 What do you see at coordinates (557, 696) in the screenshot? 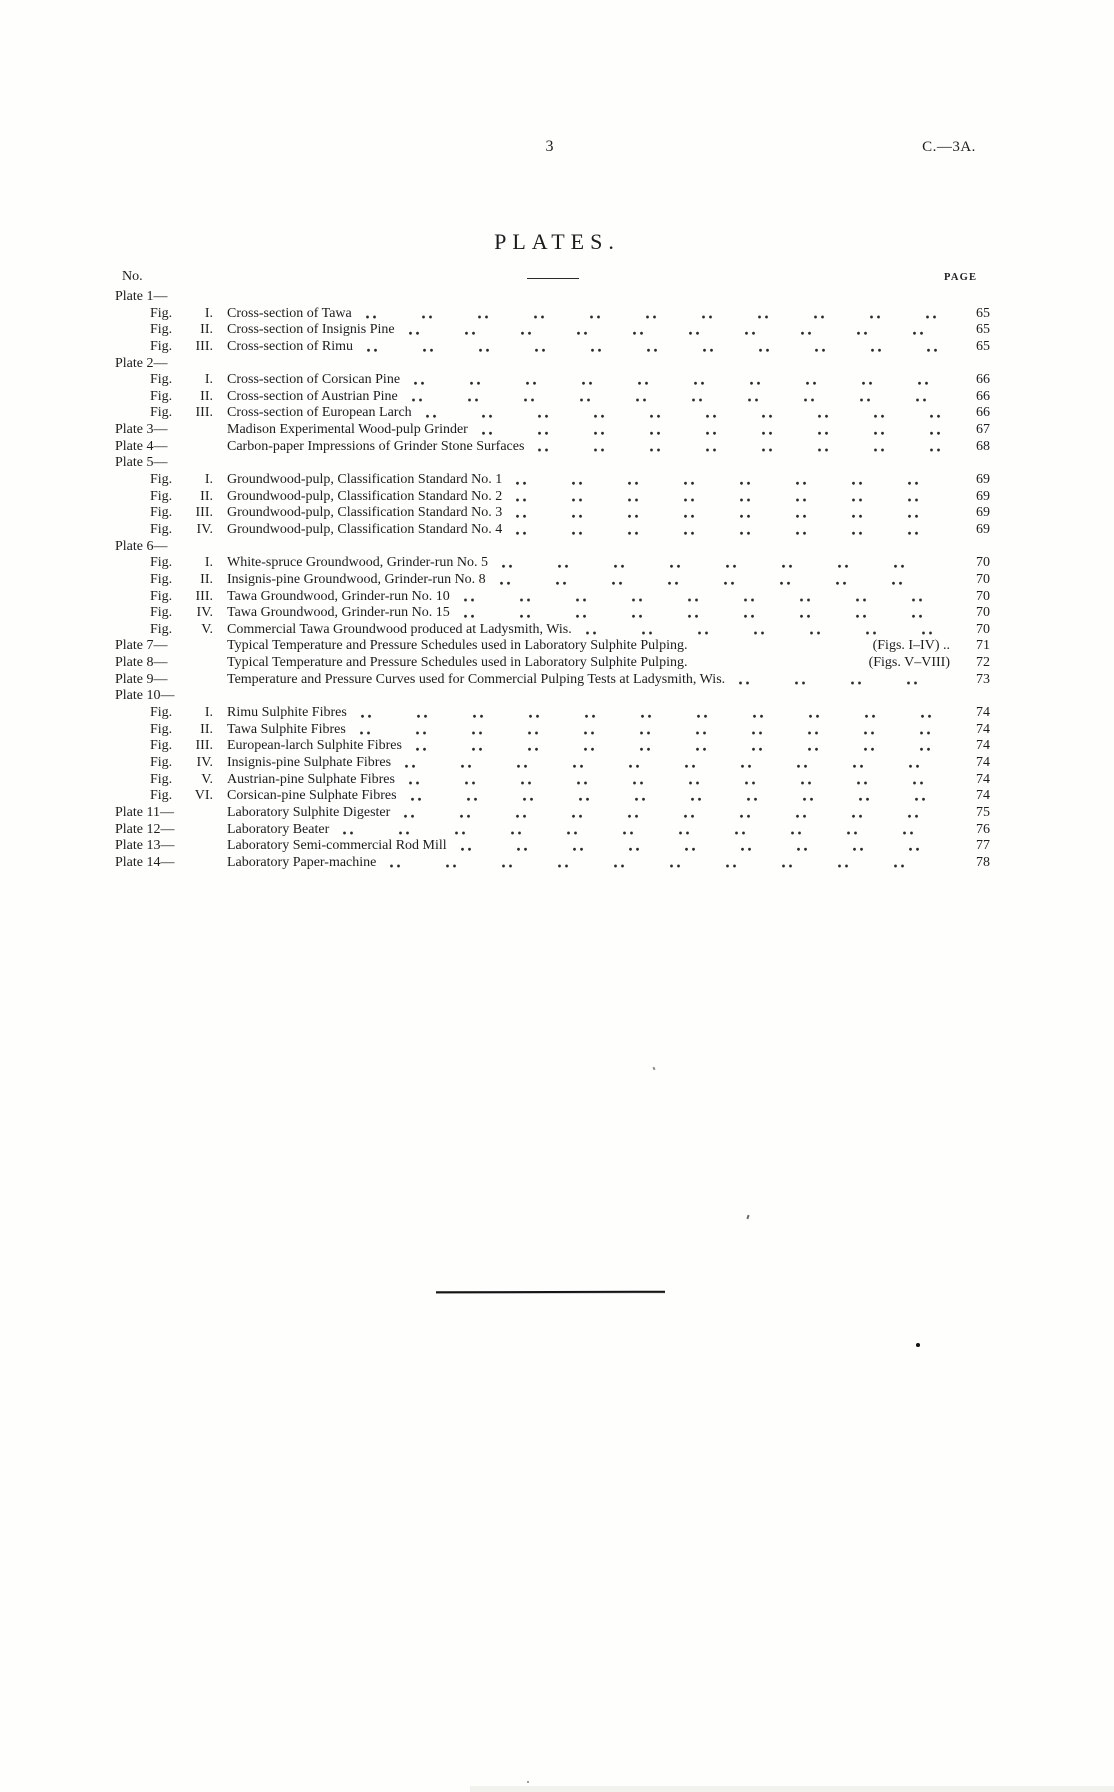
I see `toc-row: Plate 10—` at bounding box center [557, 696].